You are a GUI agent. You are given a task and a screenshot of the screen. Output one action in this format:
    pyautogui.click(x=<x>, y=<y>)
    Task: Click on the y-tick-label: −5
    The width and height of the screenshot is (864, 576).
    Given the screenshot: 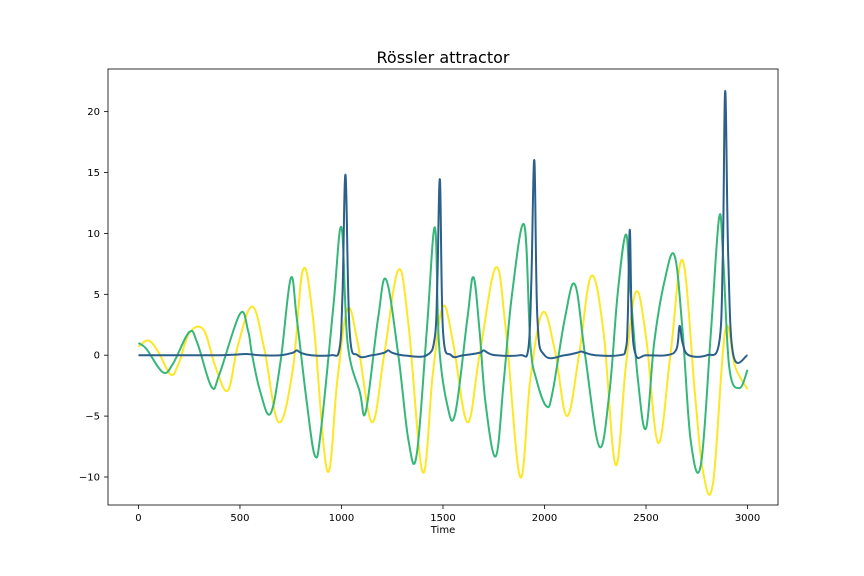 What is the action you would take?
    pyautogui.click(x=92, y=417)
    